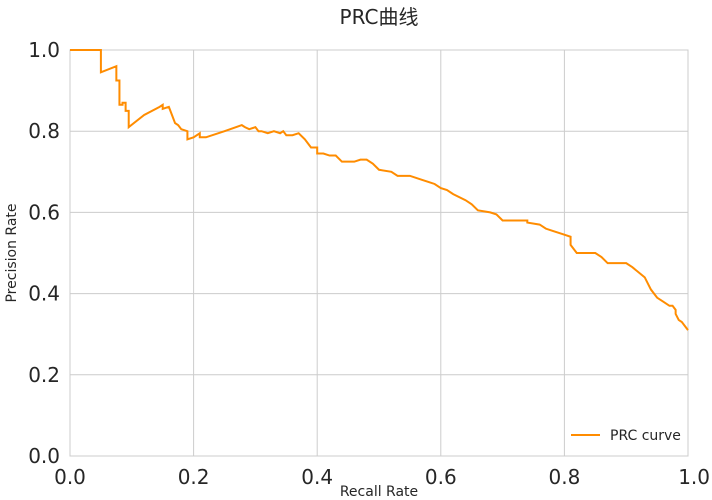  Describe the element at coordinates (44, 131) in the screenshot. I see `y-tick-label: 0.8` at that location.